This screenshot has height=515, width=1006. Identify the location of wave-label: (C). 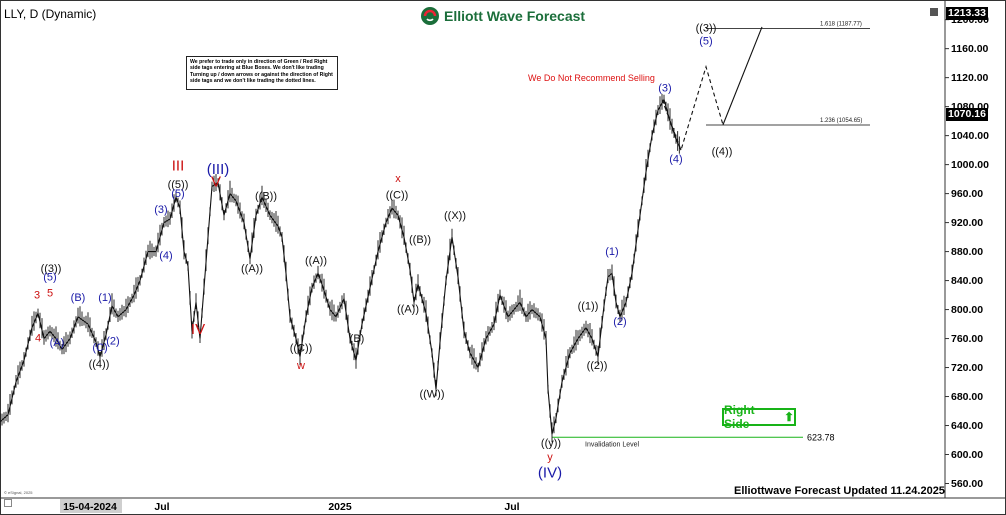
(99, 348).